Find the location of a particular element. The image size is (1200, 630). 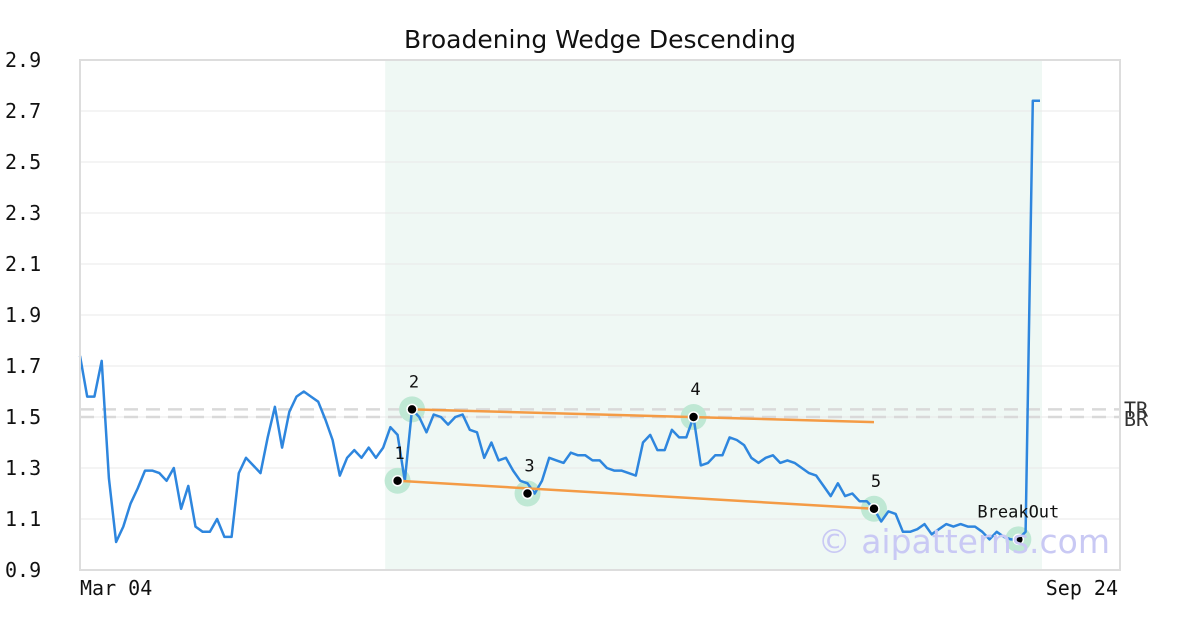

pattern-point-label: 5 is located at coordinates (876, 482).